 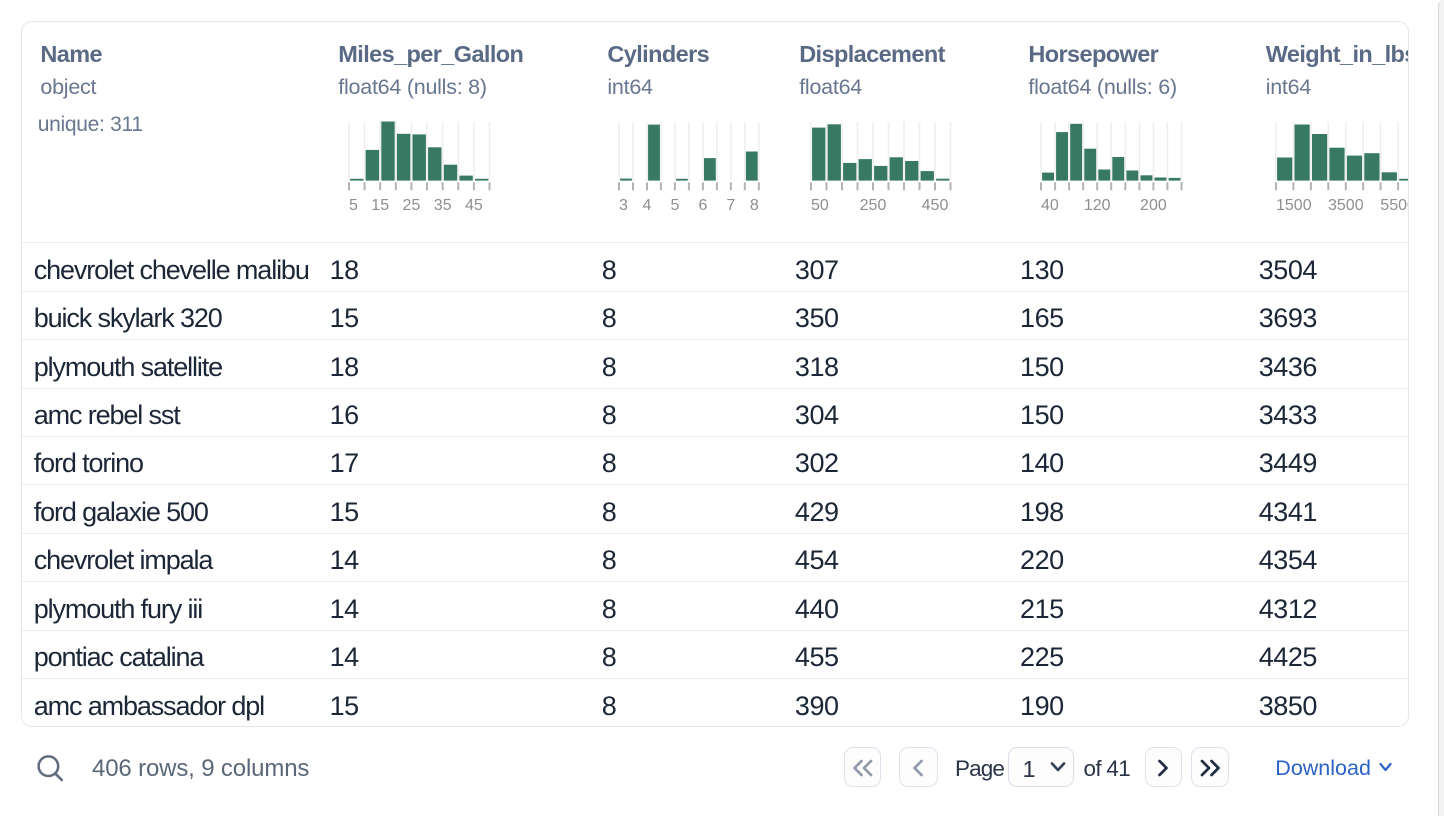 I want to click on svg-text: 3500, so click(x=1346, y=205).